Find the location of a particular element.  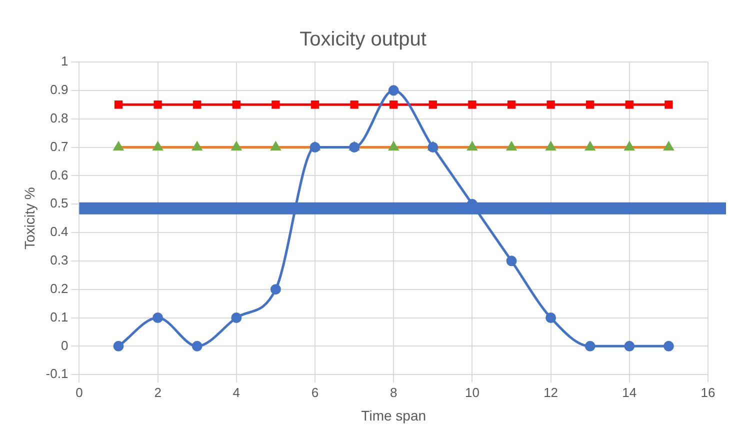

x-tick-label: 8 is located at coordinates (394, 392).